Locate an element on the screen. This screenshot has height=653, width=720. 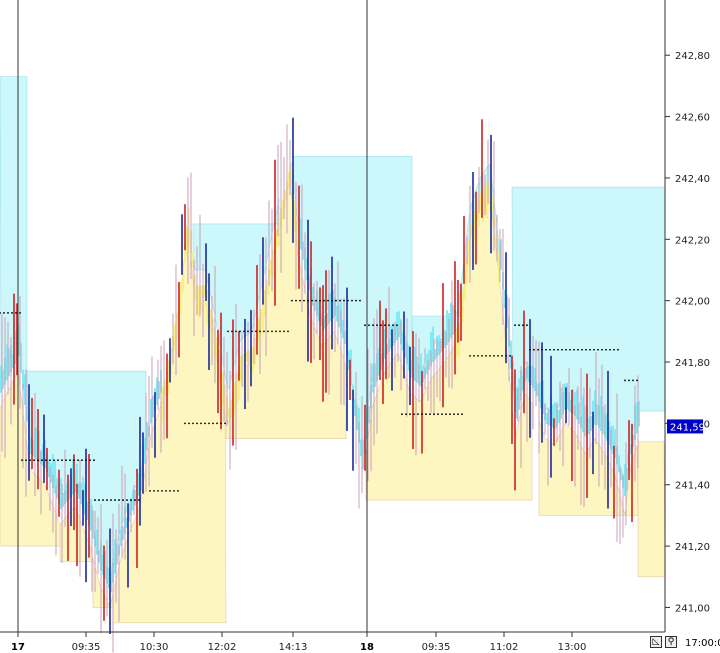
last-price-badge: 241,59 is located at coordinates (686, 426).